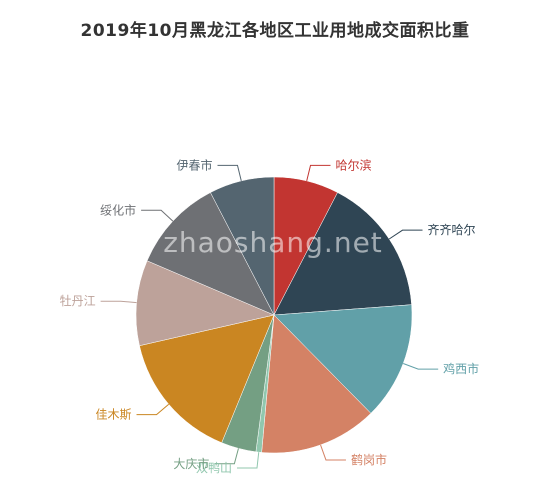 The height and width of the screenshot is (490, 550). I want to click on slice-label-0: 哈尔滨, so click(354, 164).